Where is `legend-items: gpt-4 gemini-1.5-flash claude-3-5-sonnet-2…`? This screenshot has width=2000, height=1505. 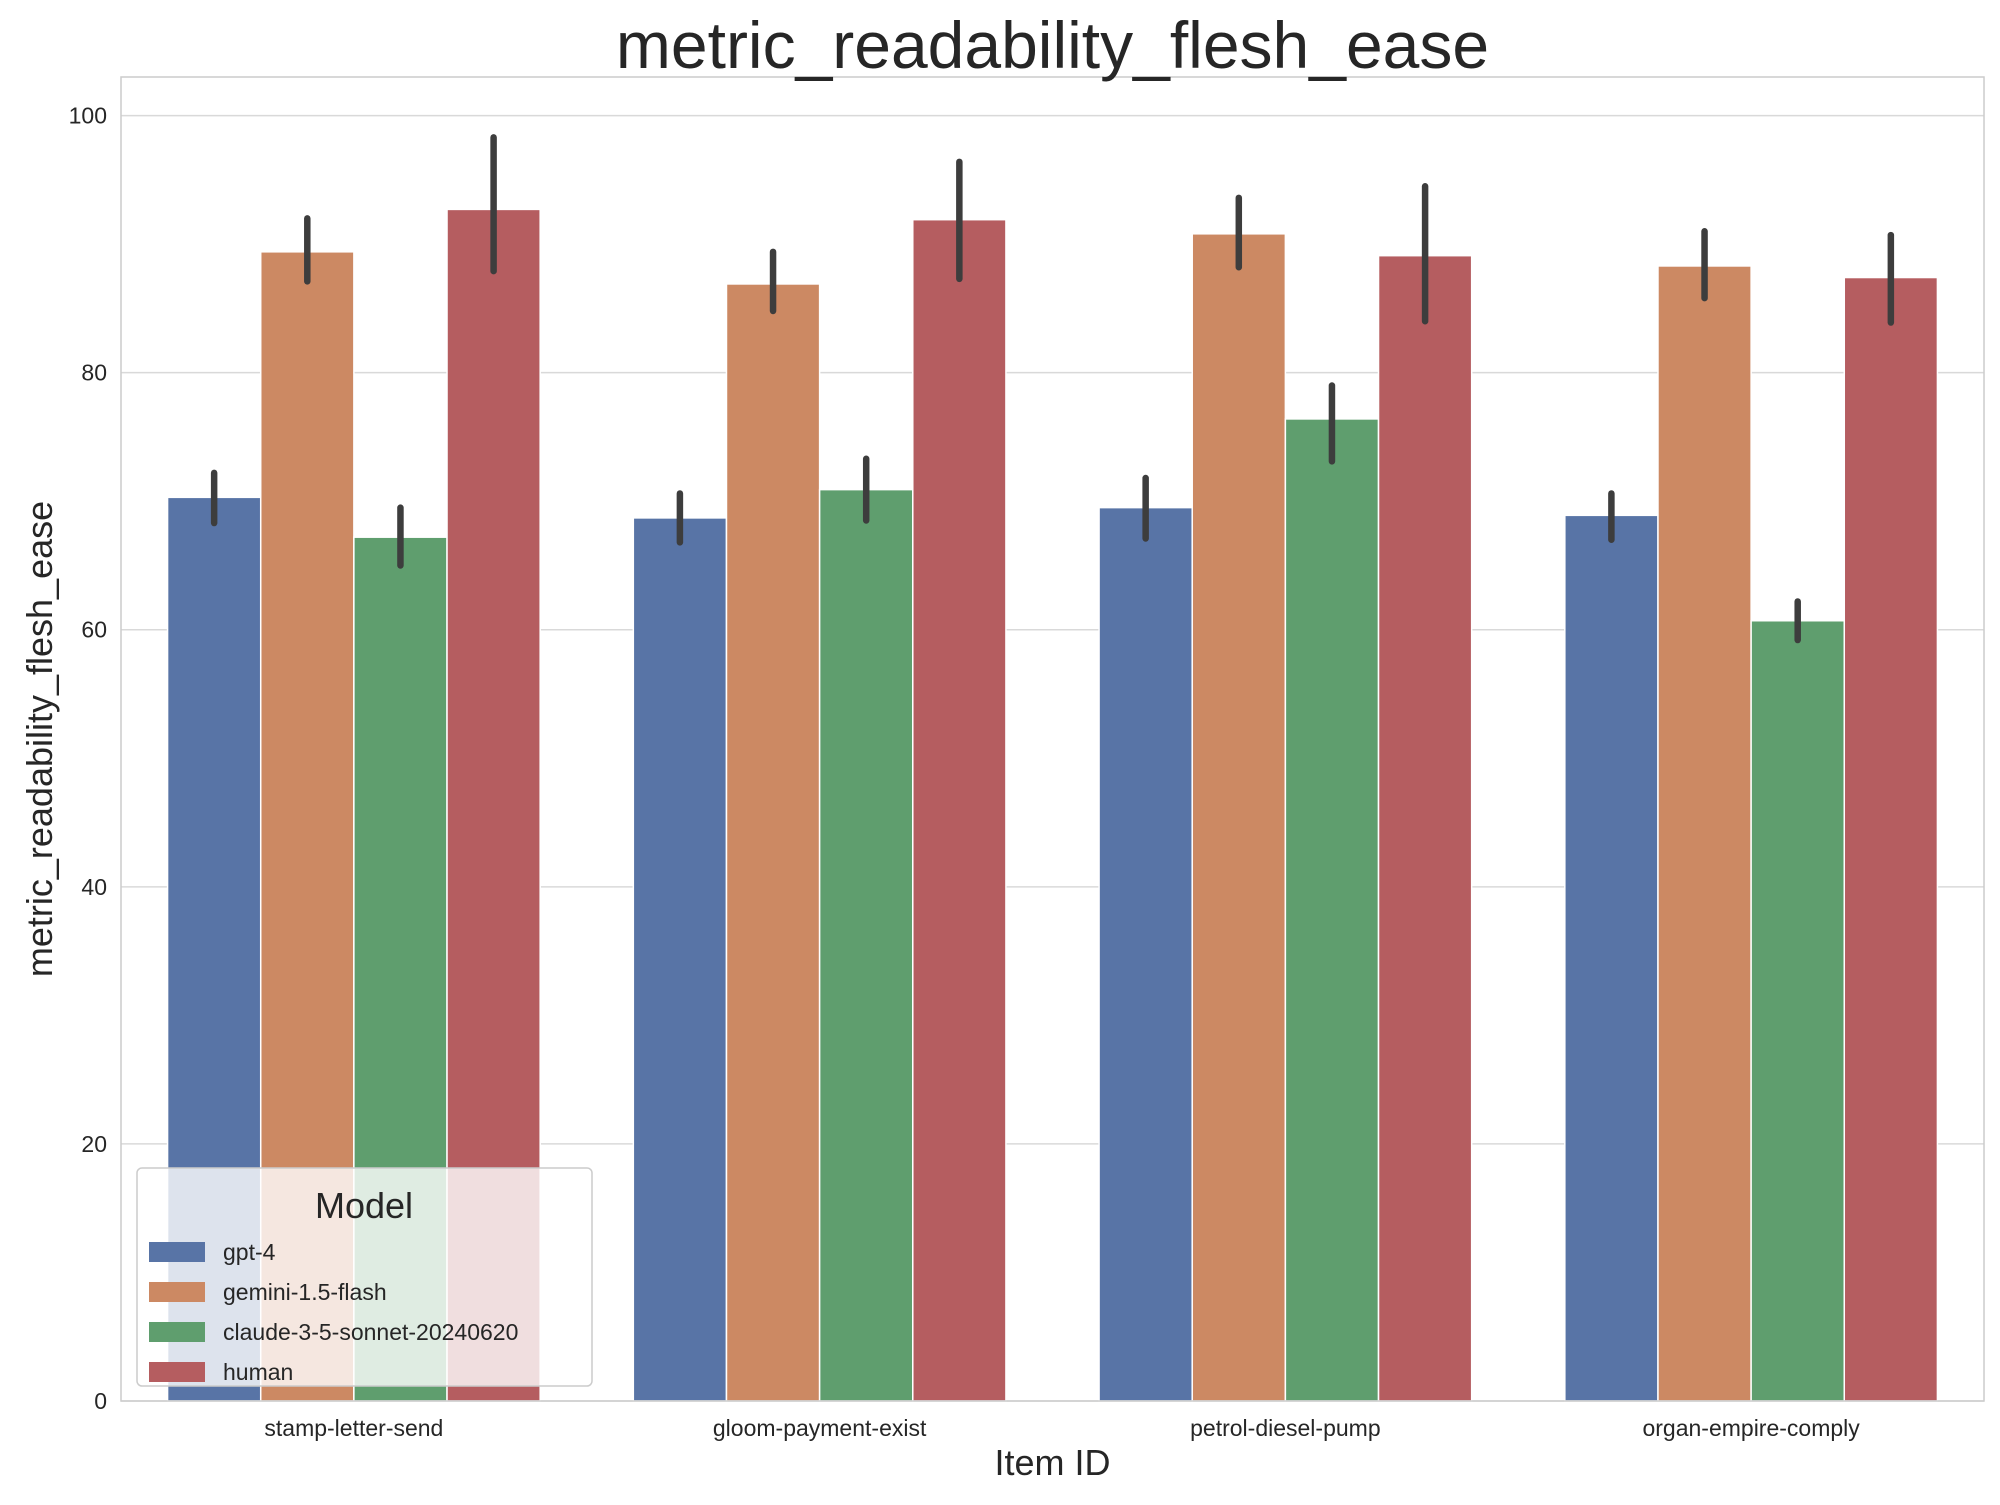
legend-items: gpt-4 gemini-1.5-flash claude-3-5-sonnet-2… is located at coordinates (333, 1312).